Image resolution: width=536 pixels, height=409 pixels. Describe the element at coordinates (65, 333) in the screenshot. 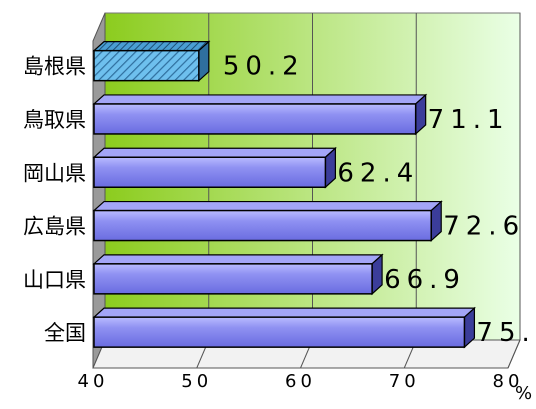

I see `category-label: 全国` at that location.